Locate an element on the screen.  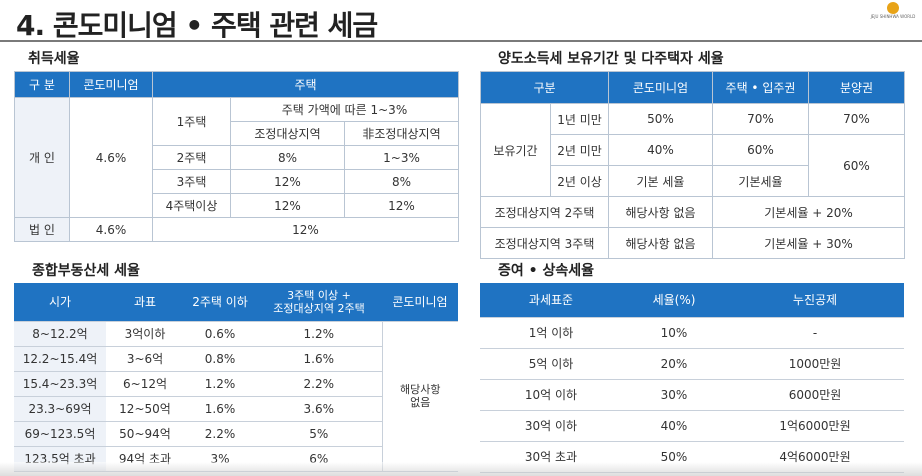
comprehensive-tax-heading: 종합부동산세 세율 is located at coordinates (86, 271).